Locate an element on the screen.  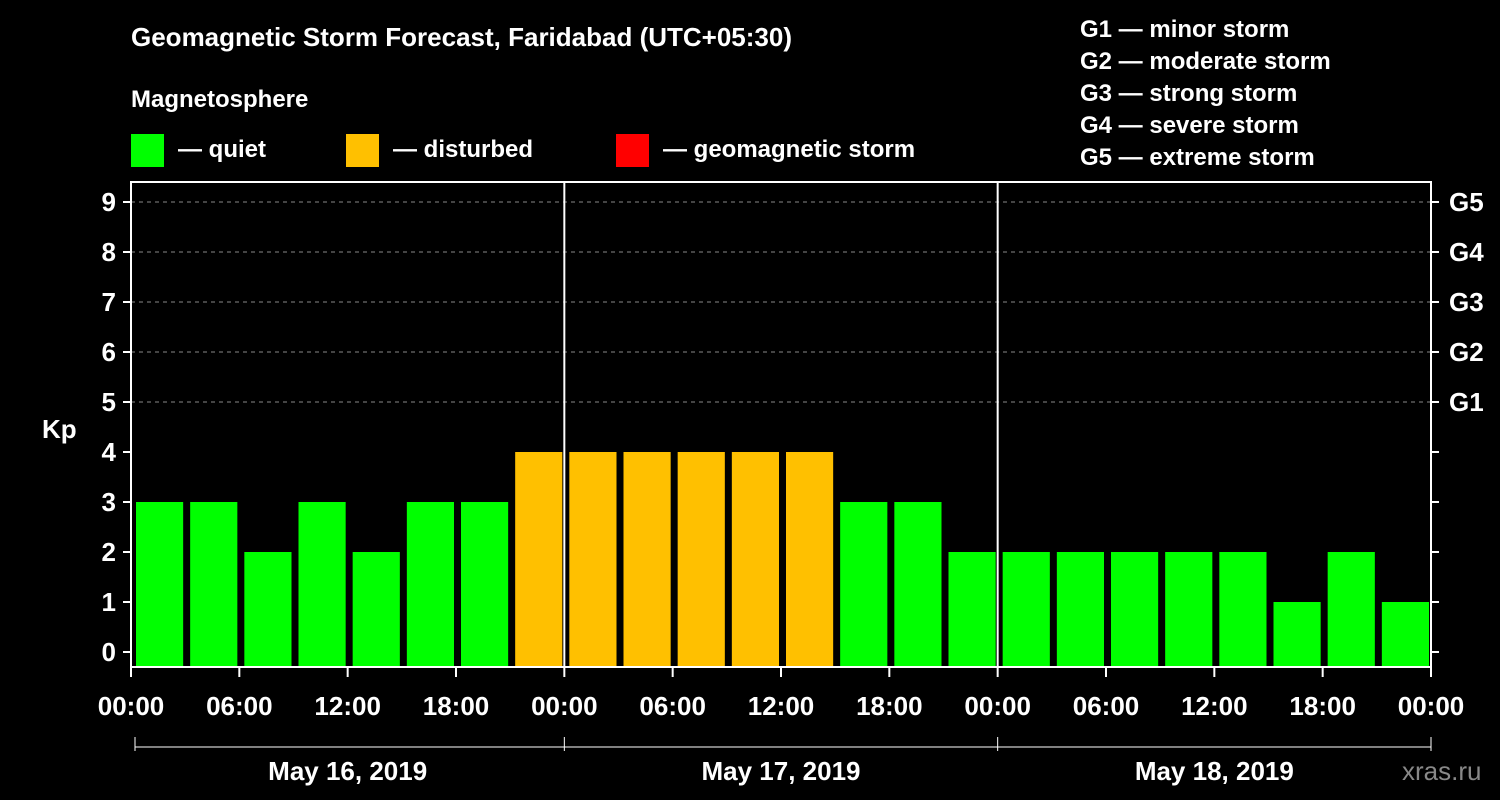
y-tick-label: 5 is located at coordinates (109, 402).